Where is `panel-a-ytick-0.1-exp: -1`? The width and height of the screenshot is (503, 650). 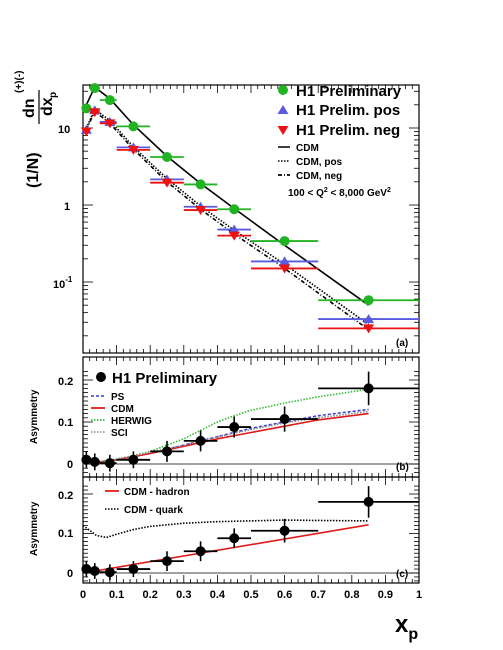 panel-a-ytick-0.1-exp: -1 is located at coordinates (69, 279).